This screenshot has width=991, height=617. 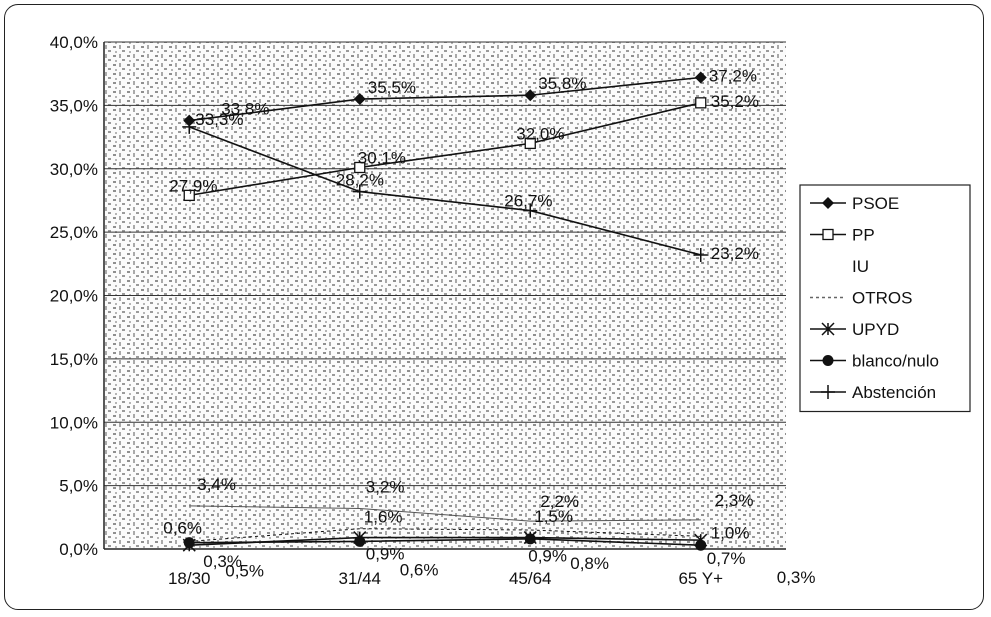 I want to click on legend-item: UPYD, so click(x=854, y=329).